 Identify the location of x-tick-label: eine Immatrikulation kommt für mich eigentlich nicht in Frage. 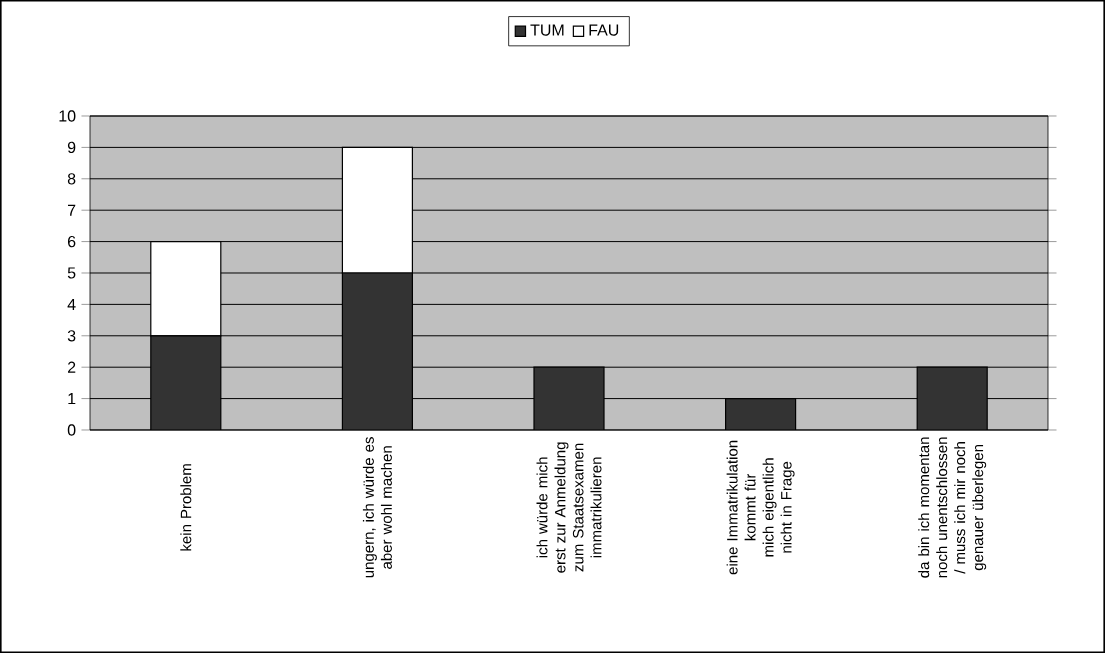
(760, 507).